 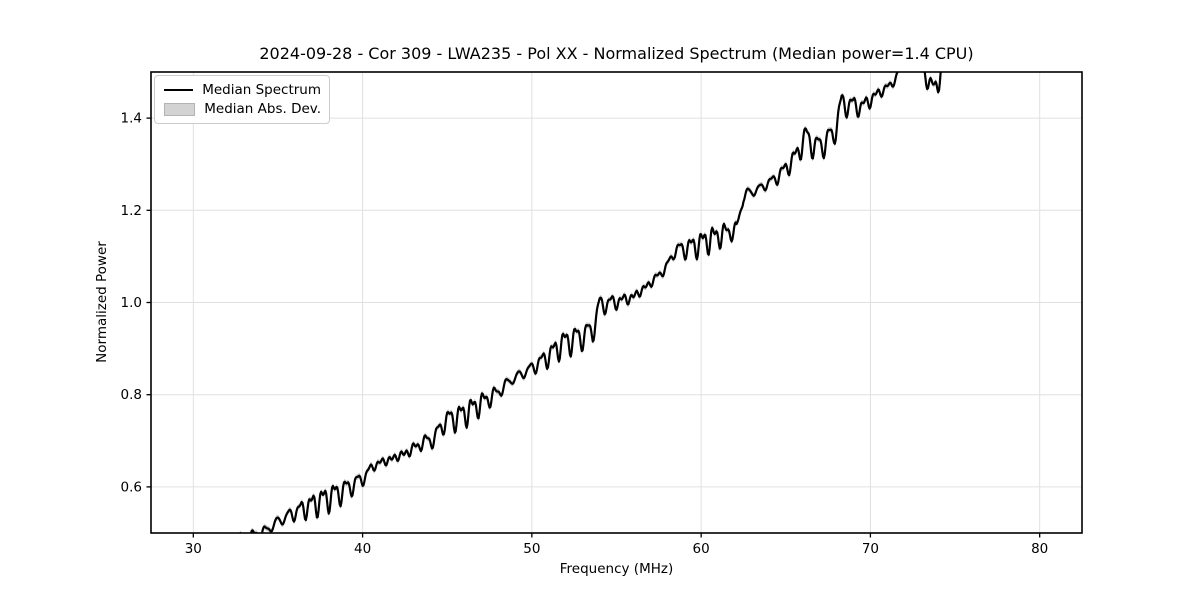 What do you see at coordinates (1039, 549) in the screenshot?
I see `x-tick-label: 80` at bounding box center [1039, 549].